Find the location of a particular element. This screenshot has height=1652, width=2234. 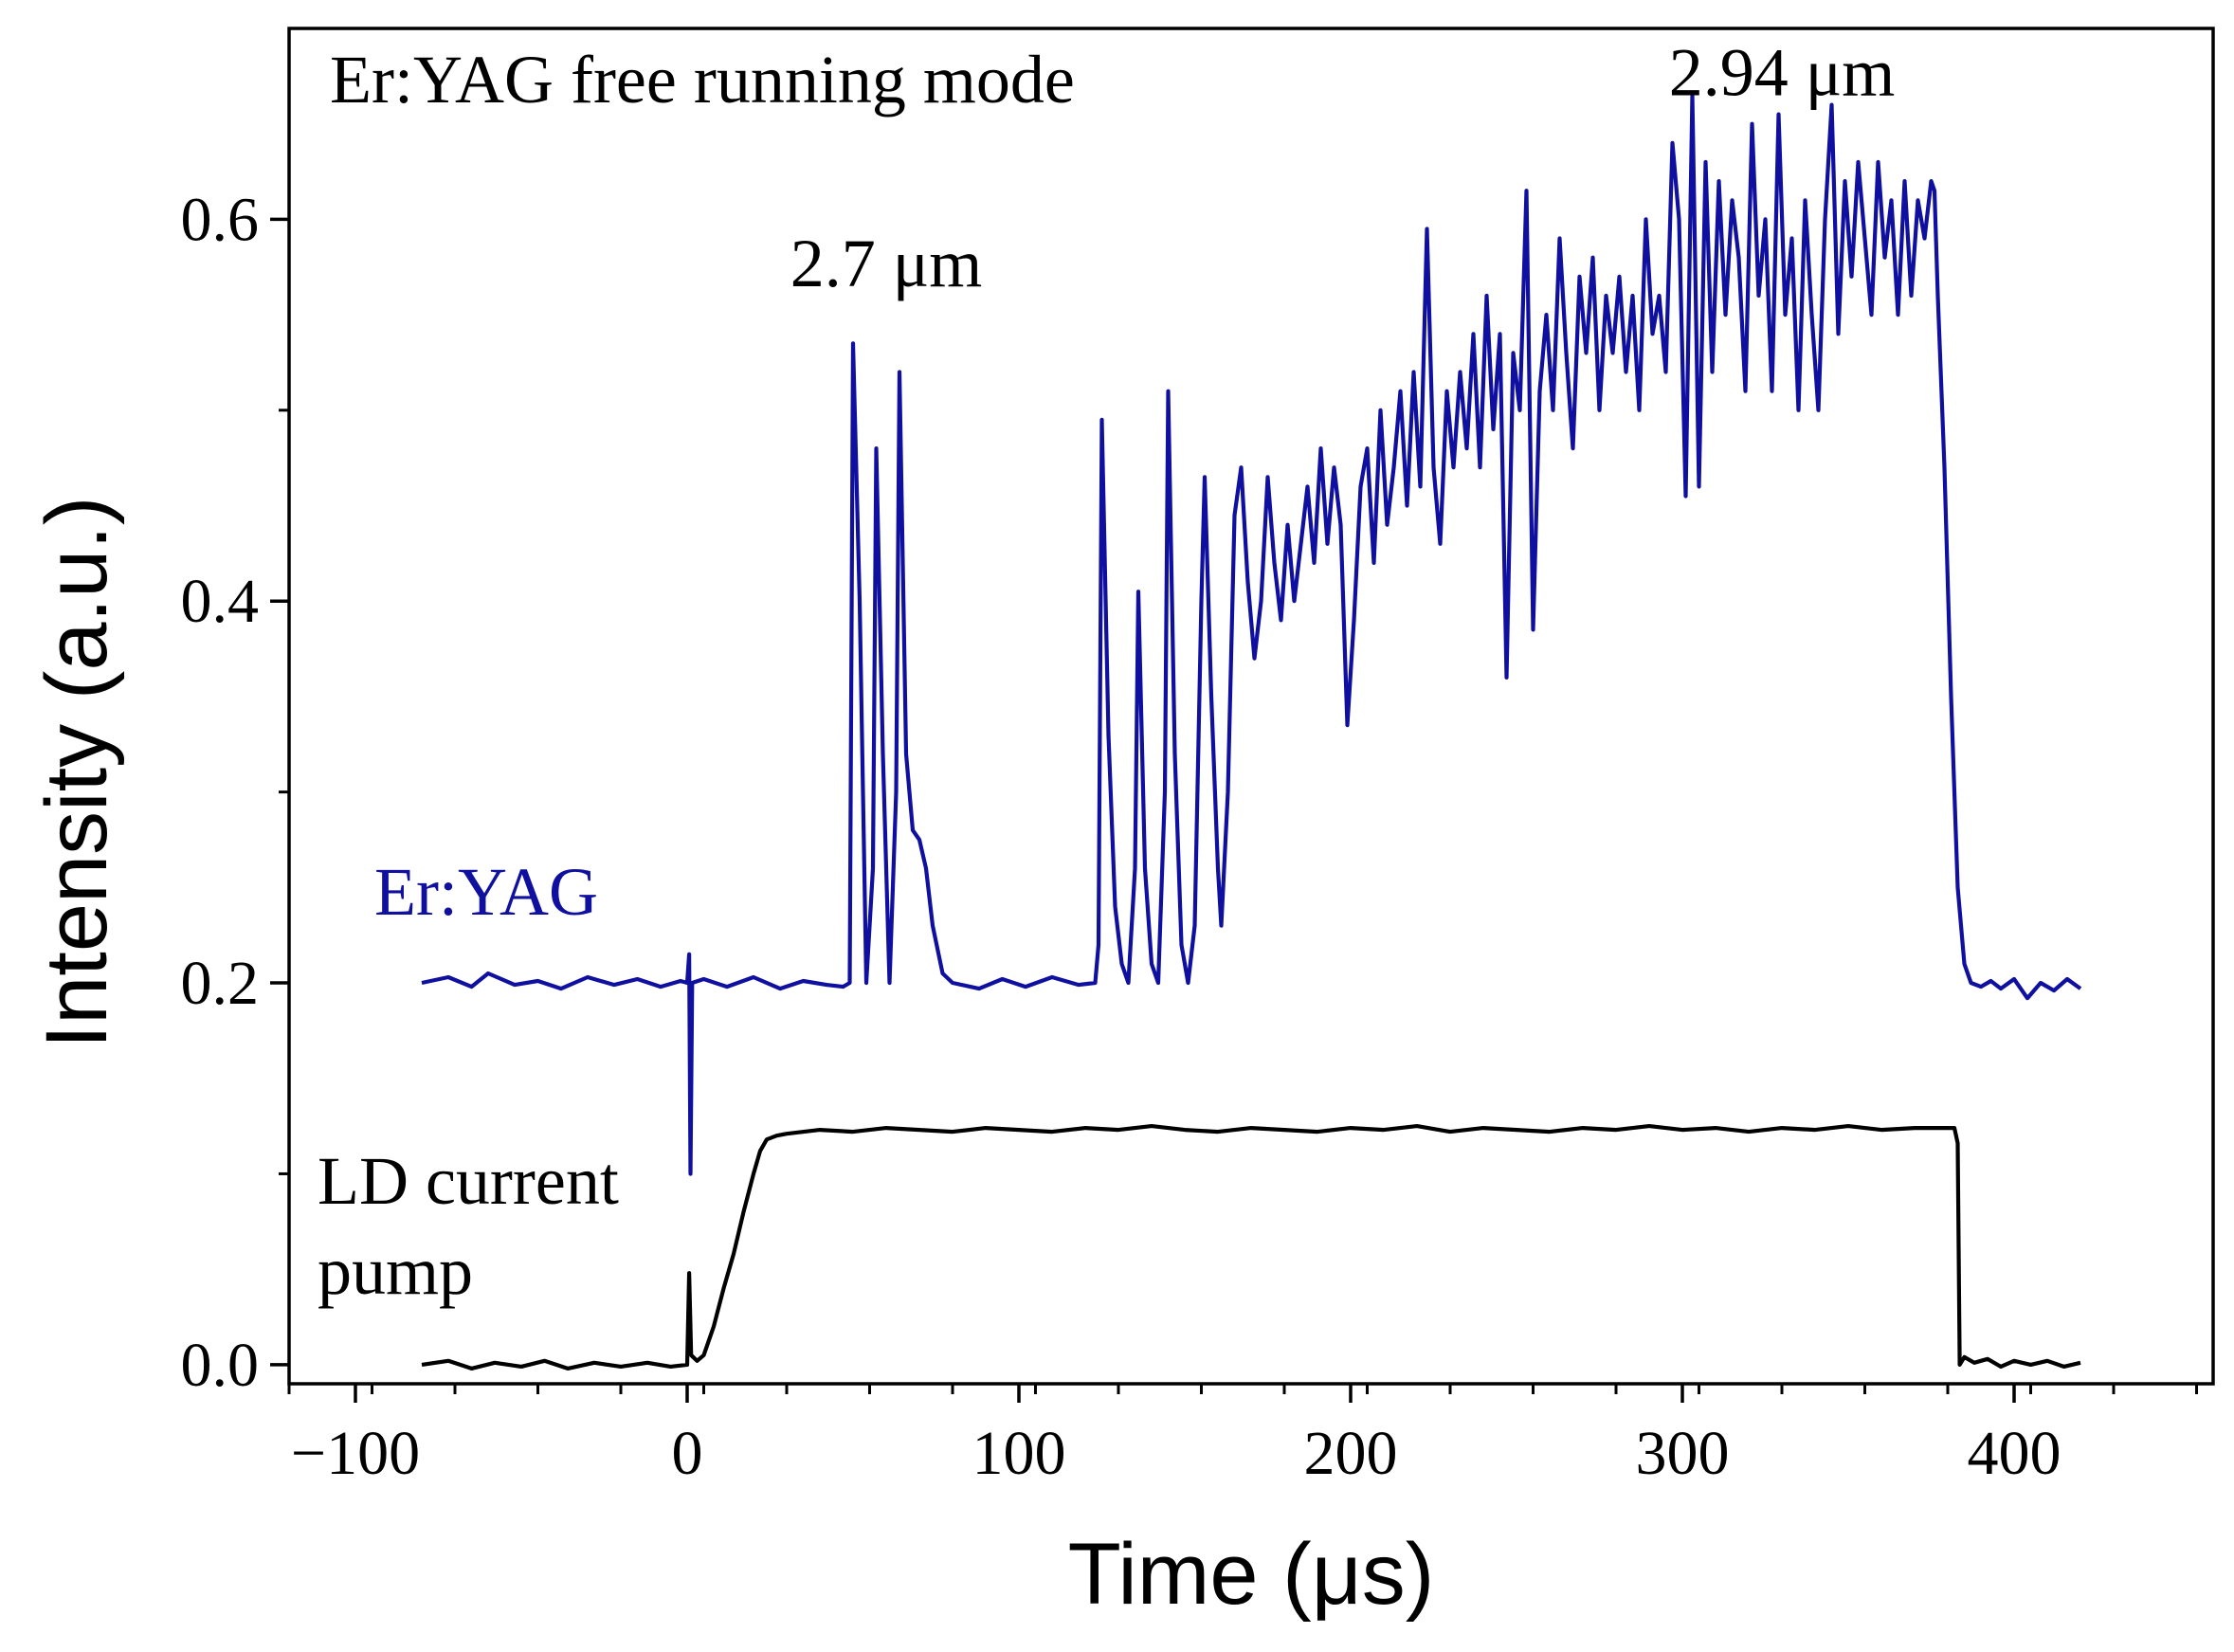

x-tick-label: 100 is located at coordinates (1019, 1453).